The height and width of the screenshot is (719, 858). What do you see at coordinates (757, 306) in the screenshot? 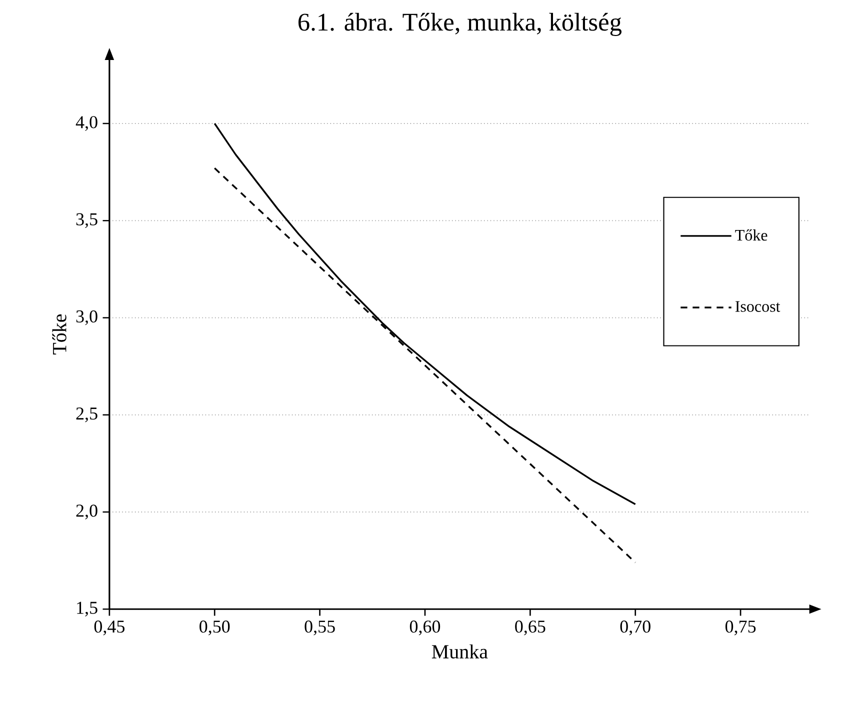
I see `legend-label: Isocost` at bounding box center [757, 306].